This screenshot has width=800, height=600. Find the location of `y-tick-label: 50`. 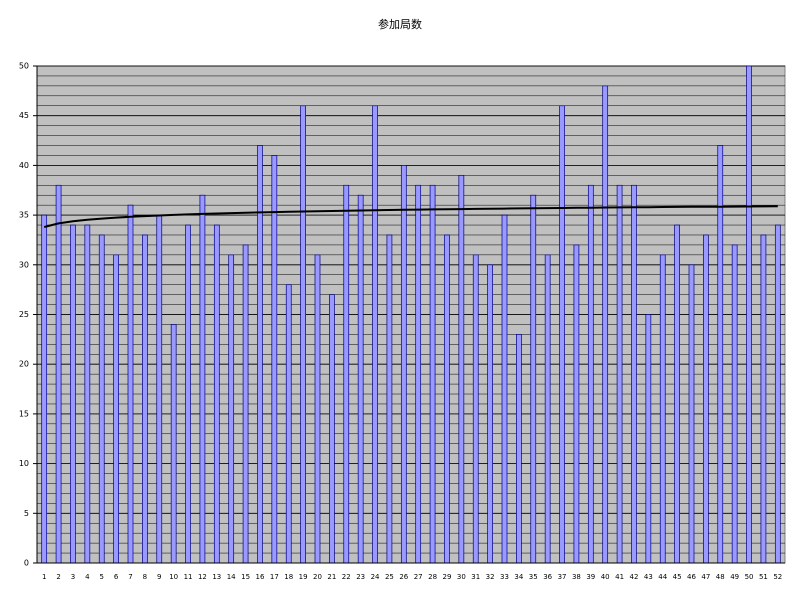

y-tick-label: 50 is located at coordinates (24, 66).